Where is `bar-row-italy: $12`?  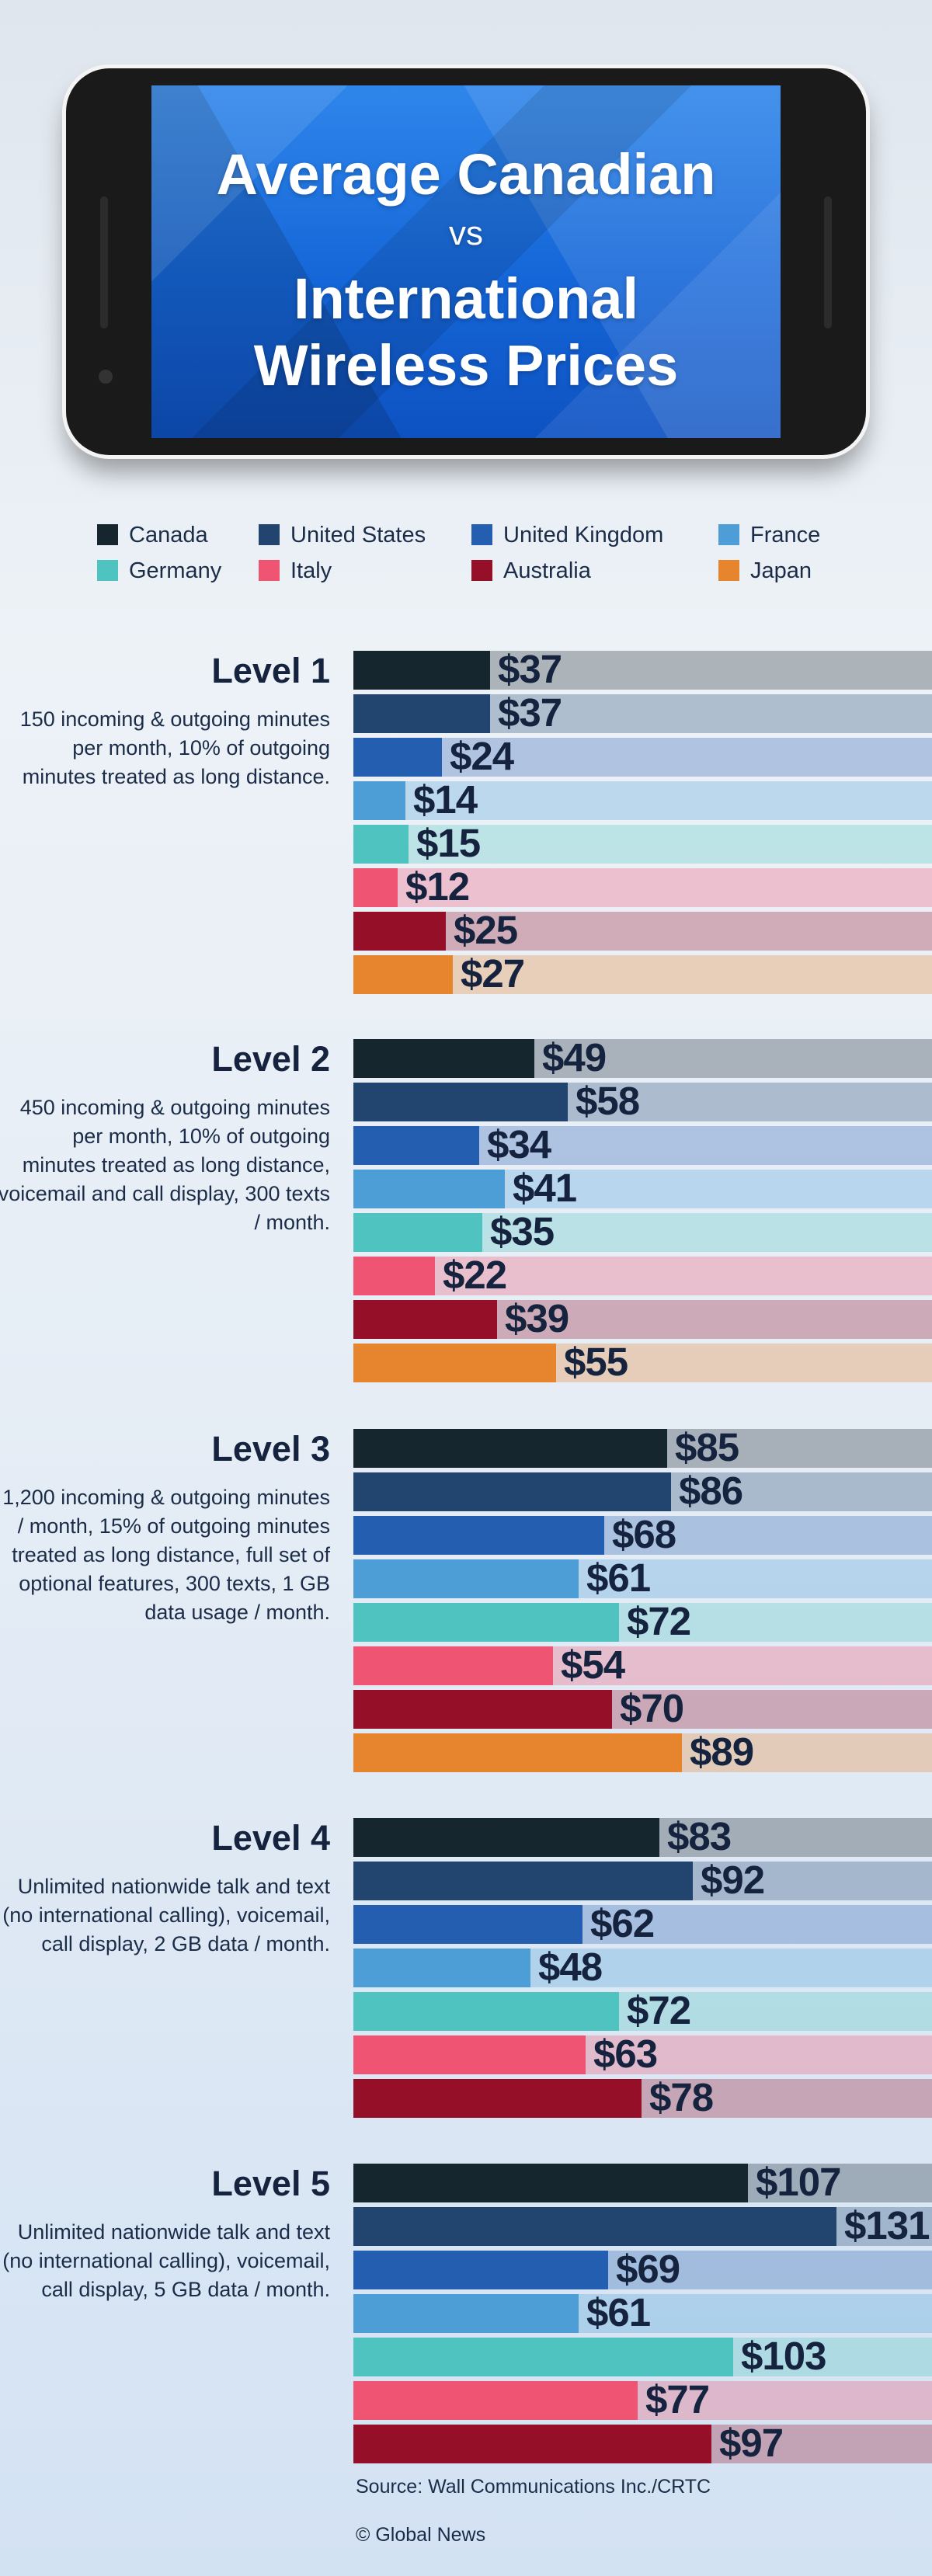 bar-row-italy: $12 is located at coordinates (642, 886).